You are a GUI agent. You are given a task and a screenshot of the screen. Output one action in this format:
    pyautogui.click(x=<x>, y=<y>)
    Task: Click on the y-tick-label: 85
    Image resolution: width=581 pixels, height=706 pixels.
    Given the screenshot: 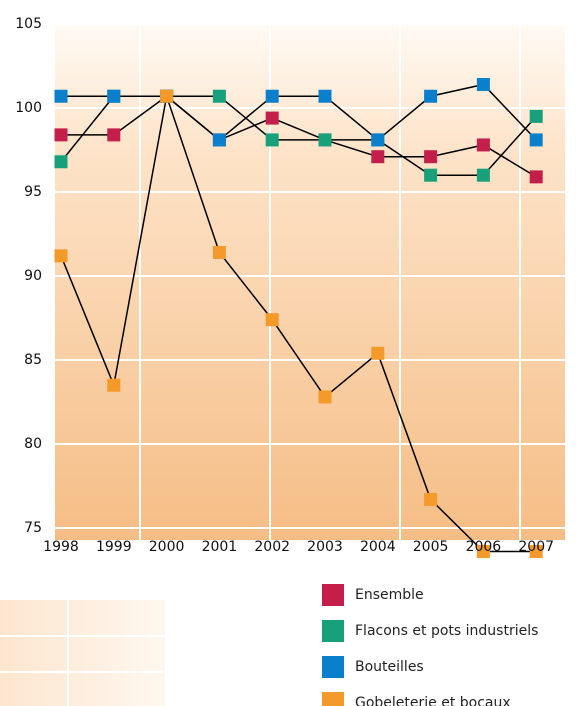 What is the action you would take?
    pyautogui.click(x=33, y=360)
    